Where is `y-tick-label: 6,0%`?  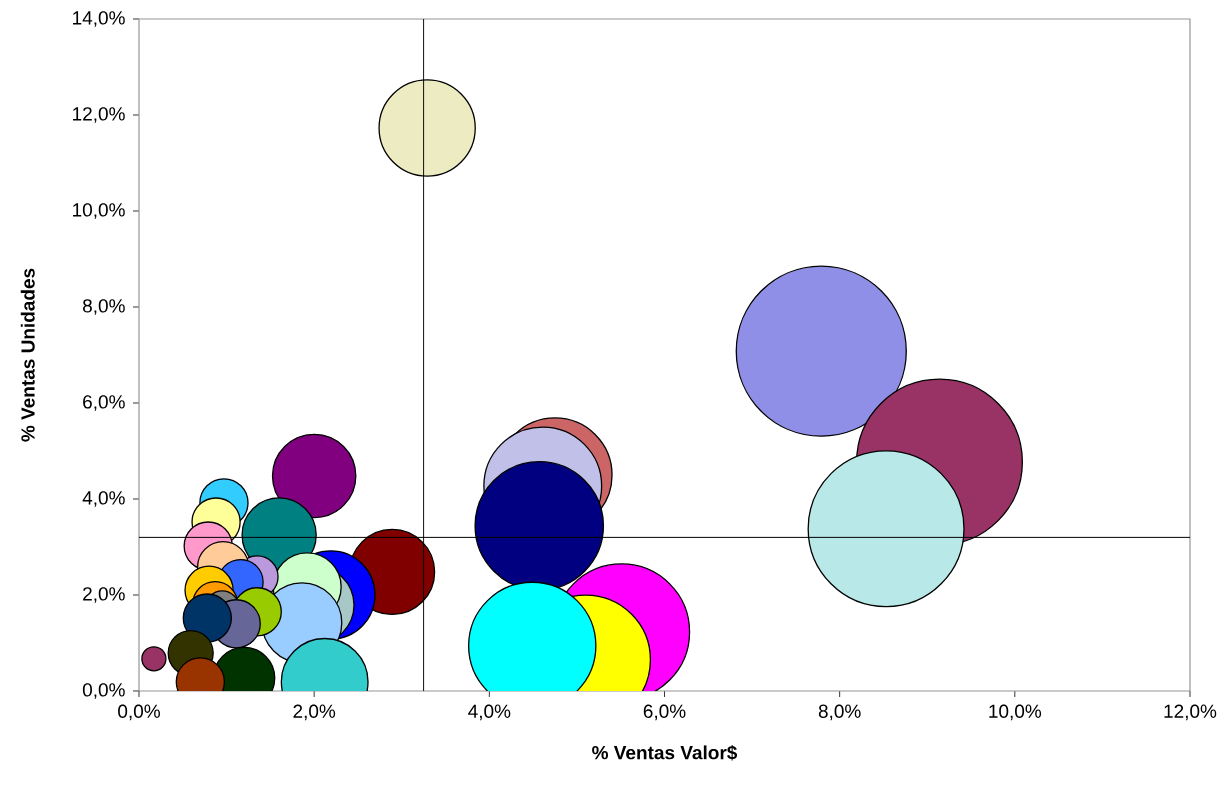
y-tick-label: 6,0% is located at coordinates (104, 403).